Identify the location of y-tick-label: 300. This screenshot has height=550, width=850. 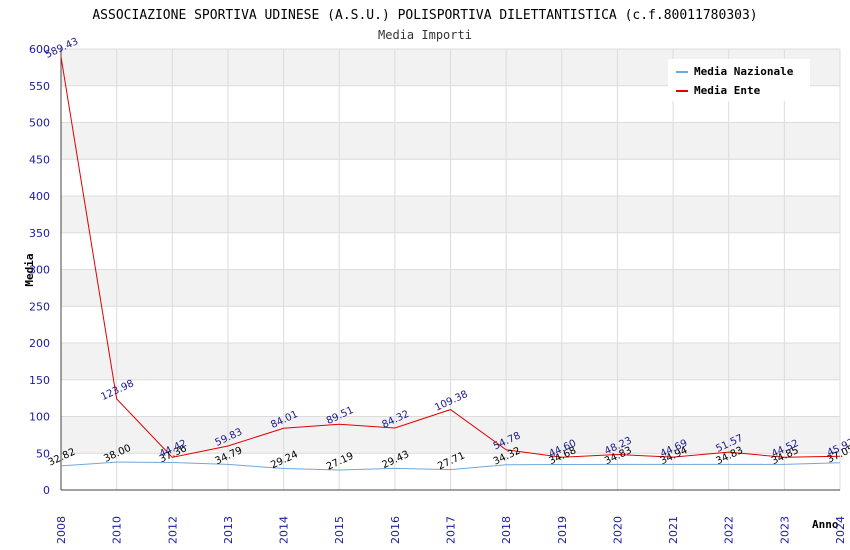
(39, 270).